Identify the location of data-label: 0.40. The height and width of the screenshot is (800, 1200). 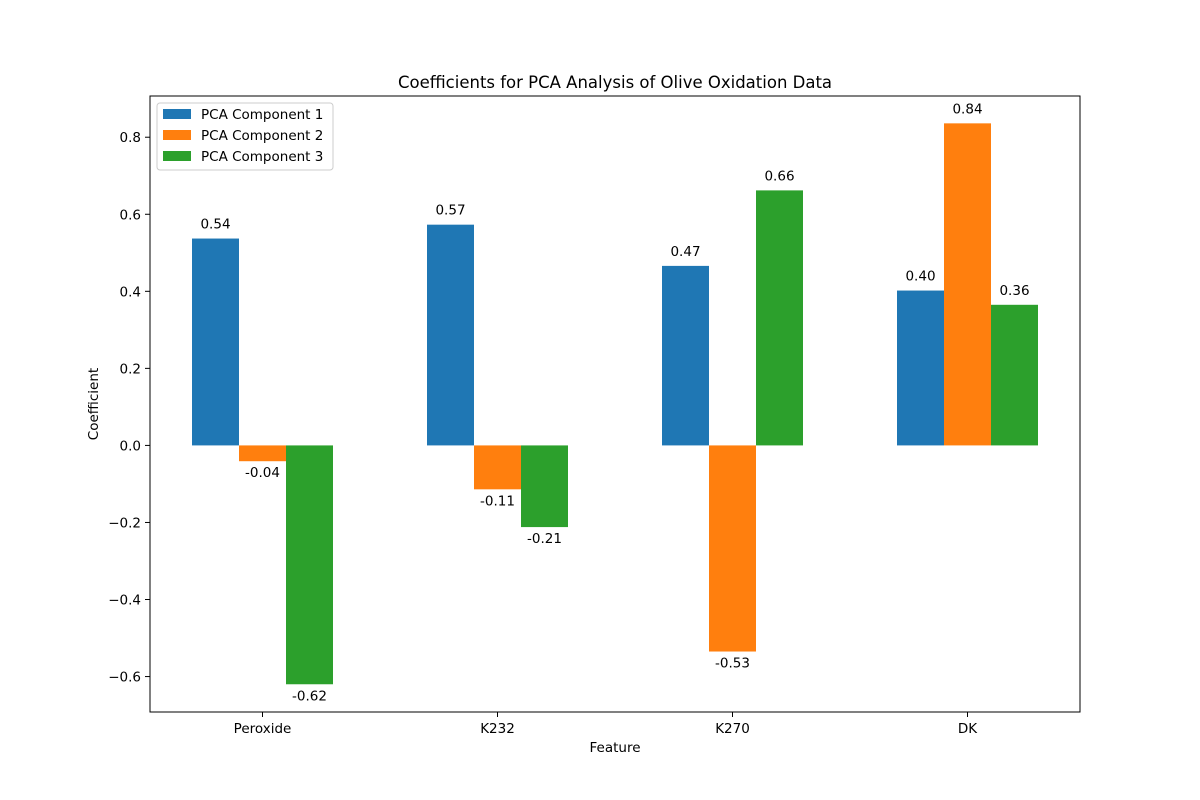
(920, 277).